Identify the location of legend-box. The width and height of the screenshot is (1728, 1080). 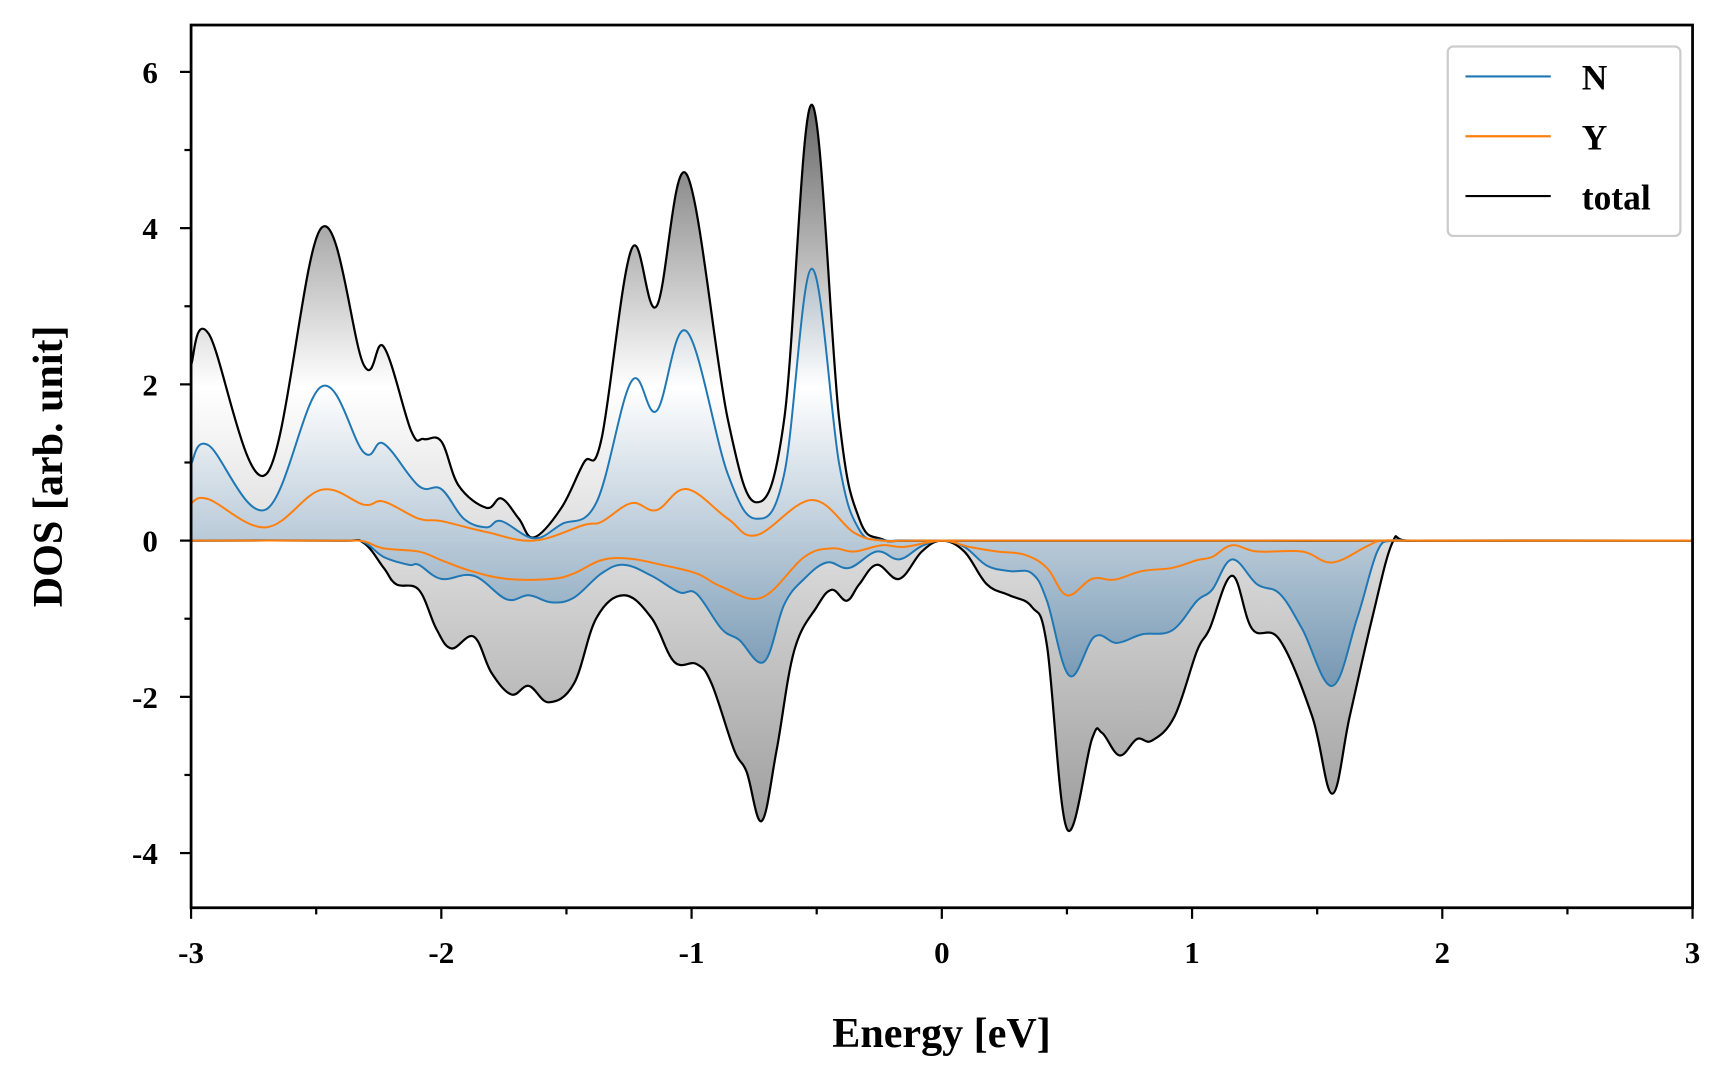
(1564, 141).